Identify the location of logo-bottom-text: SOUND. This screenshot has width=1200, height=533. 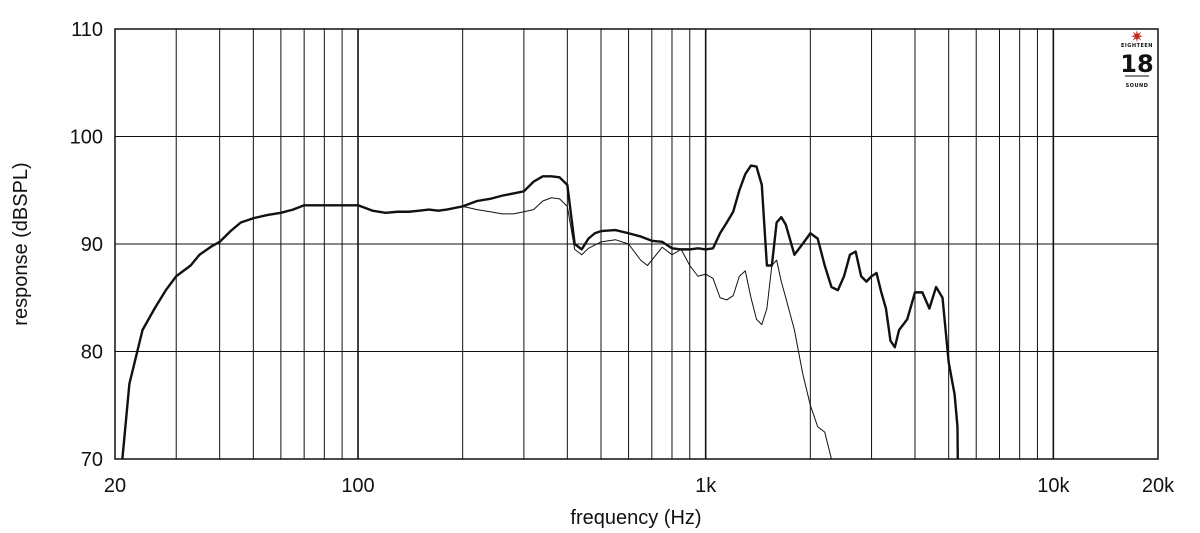
(1137, 86).